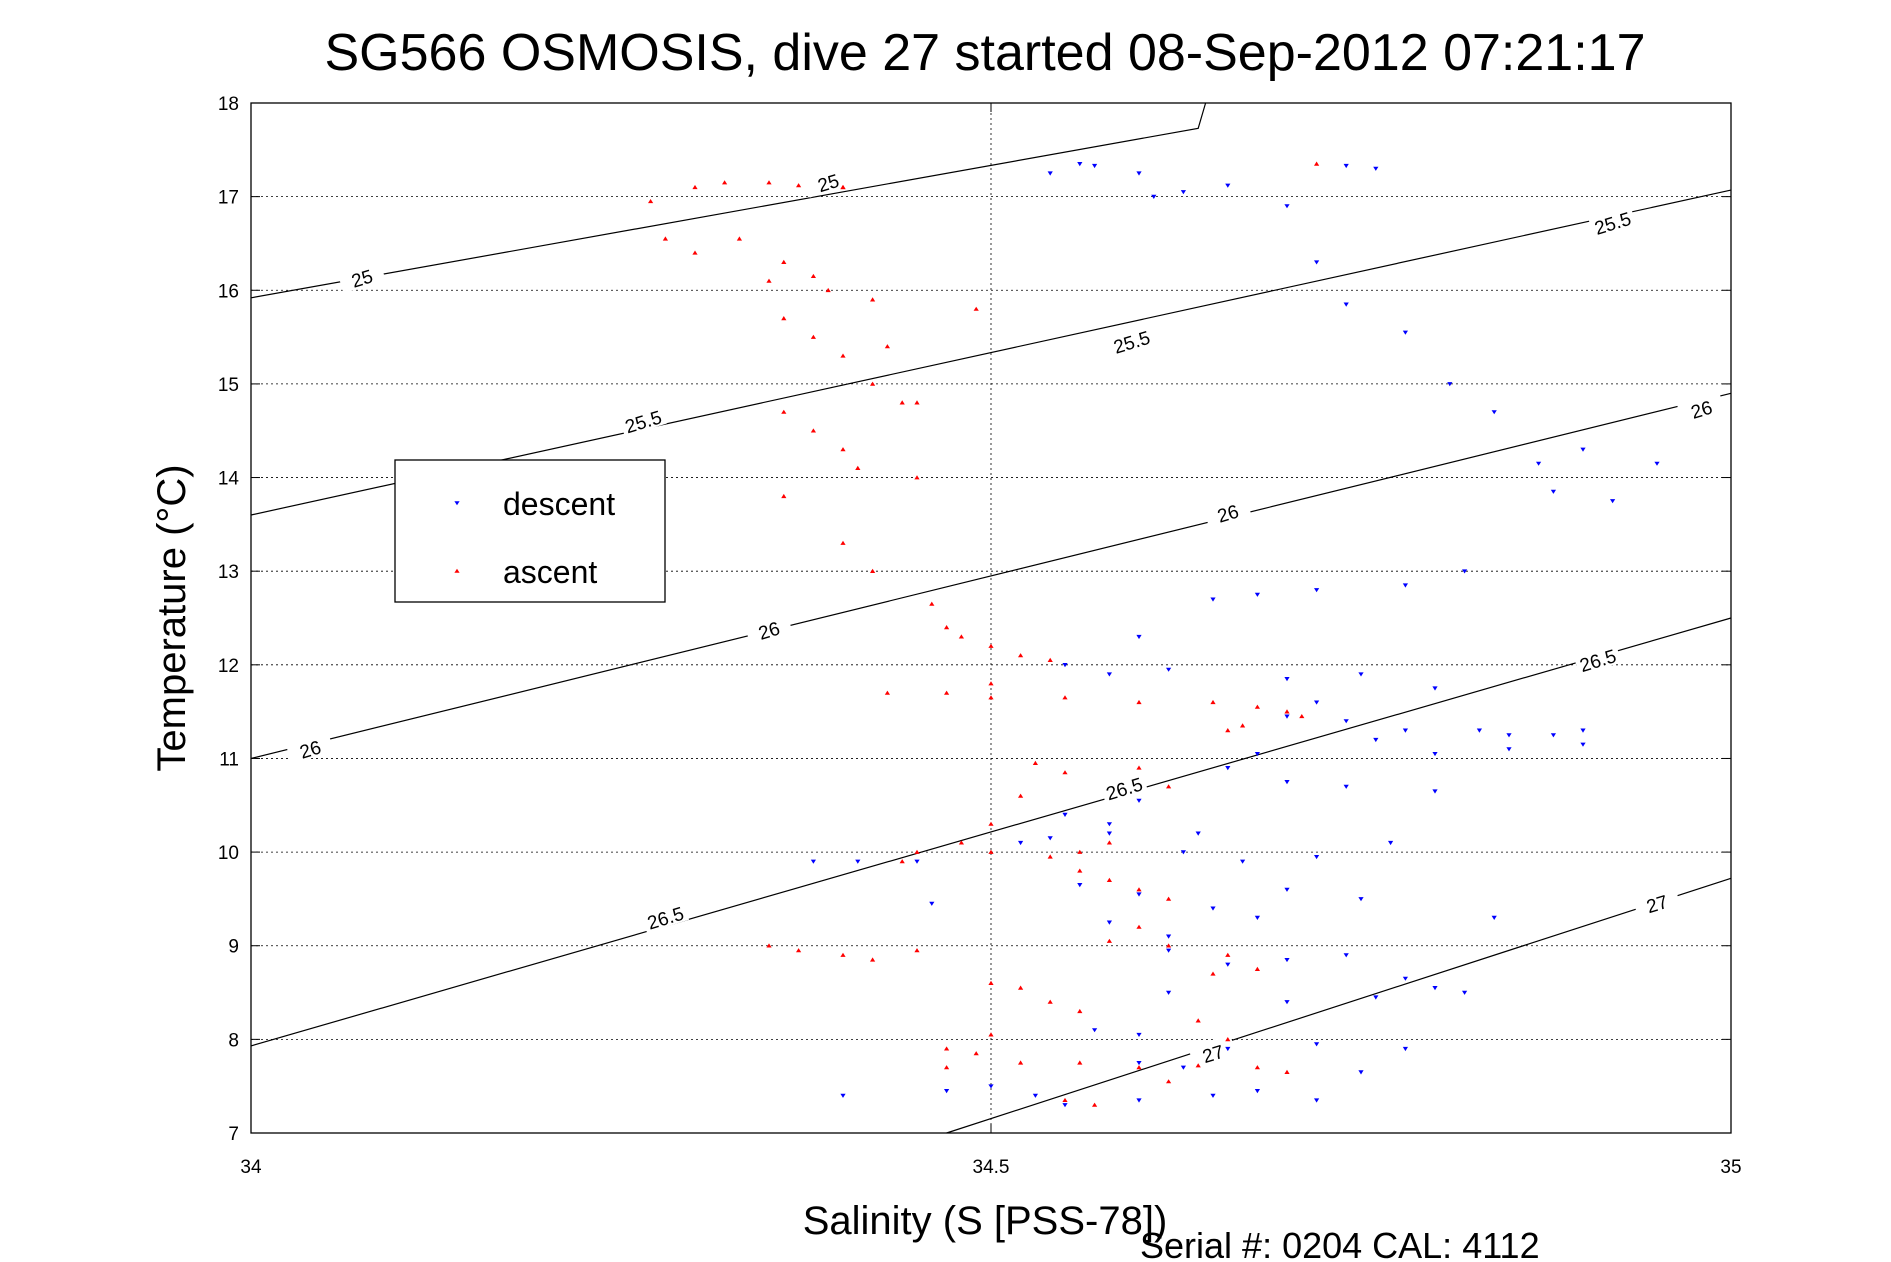 This screenshot has height=1262, width=1891. Describe the element at coordinates (228, 385) in the screenshot. I see `y-tick-label: 15` at that location.